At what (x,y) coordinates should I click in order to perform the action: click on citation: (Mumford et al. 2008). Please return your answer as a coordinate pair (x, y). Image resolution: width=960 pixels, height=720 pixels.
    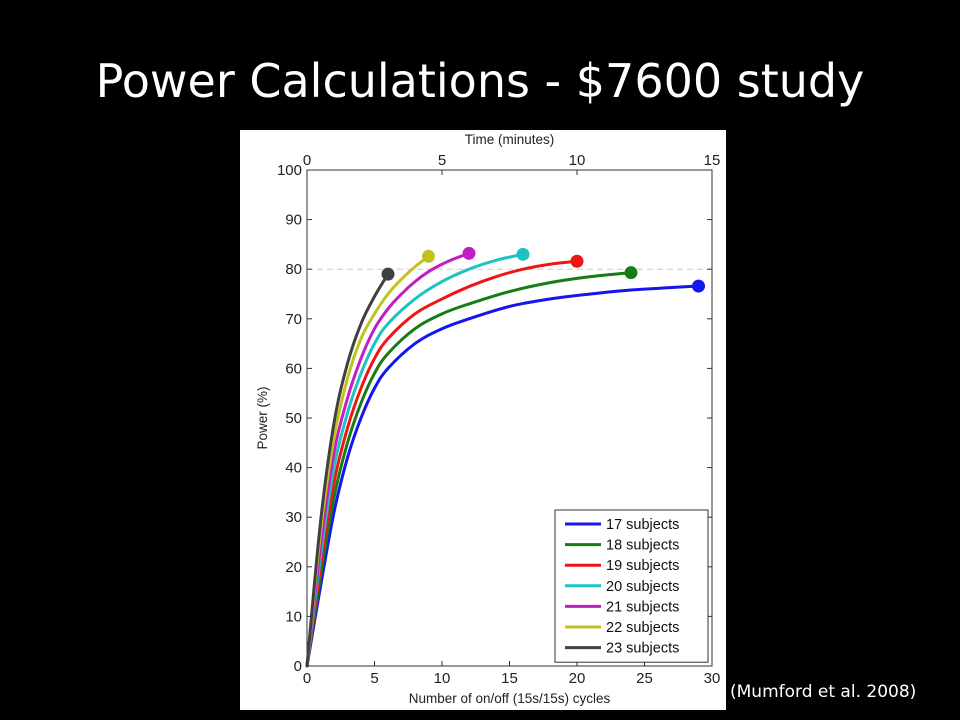
    Looking at the image, I should click on (823, 692).